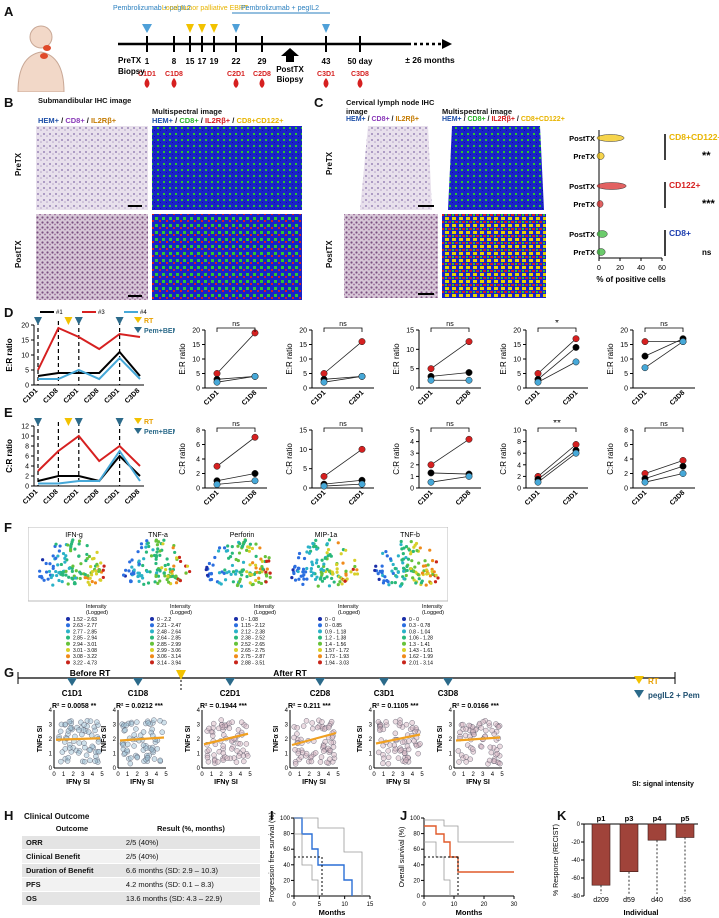 Image resolution: width=719 pixels, height=918 pixels. Describe the element at coordinates (9, 456) in the screenshot. I see `y-axis-label: C:R ratio` at that location.